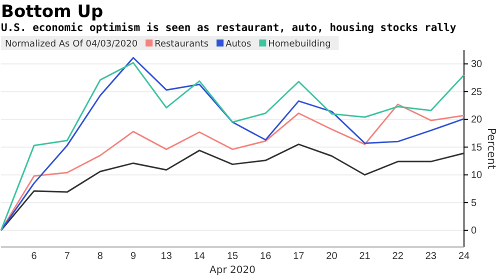 The image size is (496, 279). I want to click on x-axis-title: Apr 2020, so click(233, 270).